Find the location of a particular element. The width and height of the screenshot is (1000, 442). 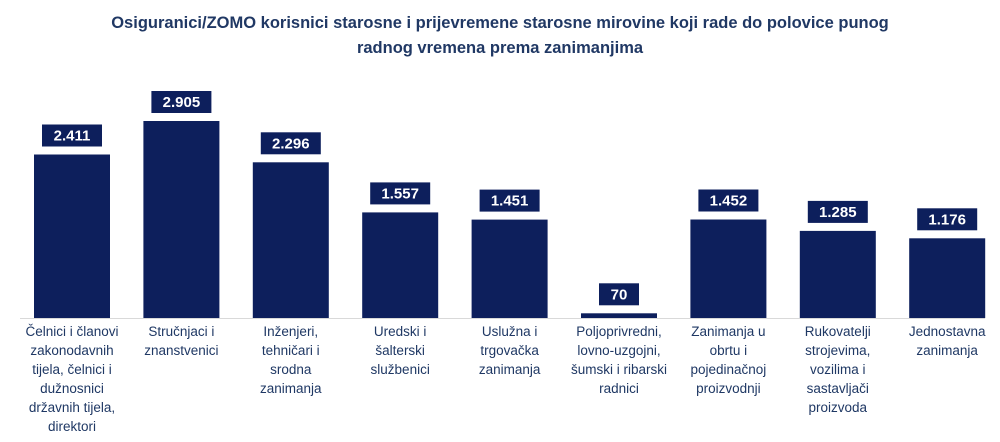

category-label: Inženjeri, tehničari i srodna zanimanja is located at coordinates (291, 360).